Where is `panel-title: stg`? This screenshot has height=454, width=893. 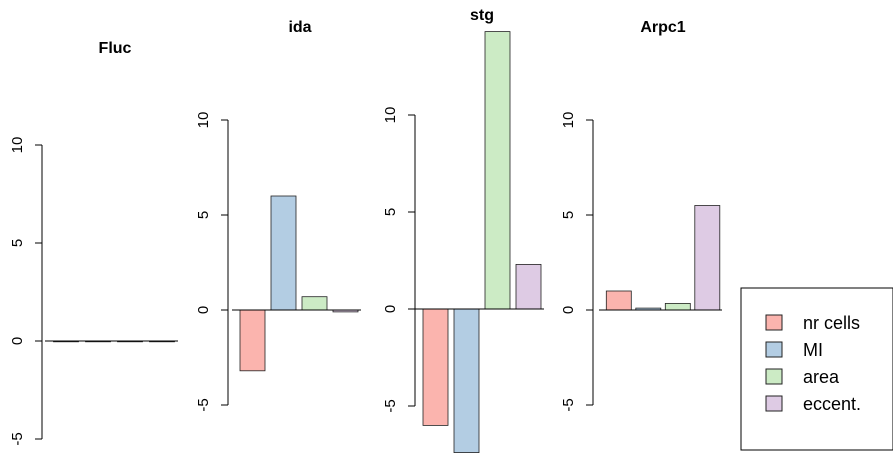
panel-title: stg is located at coordinates (482, 15).